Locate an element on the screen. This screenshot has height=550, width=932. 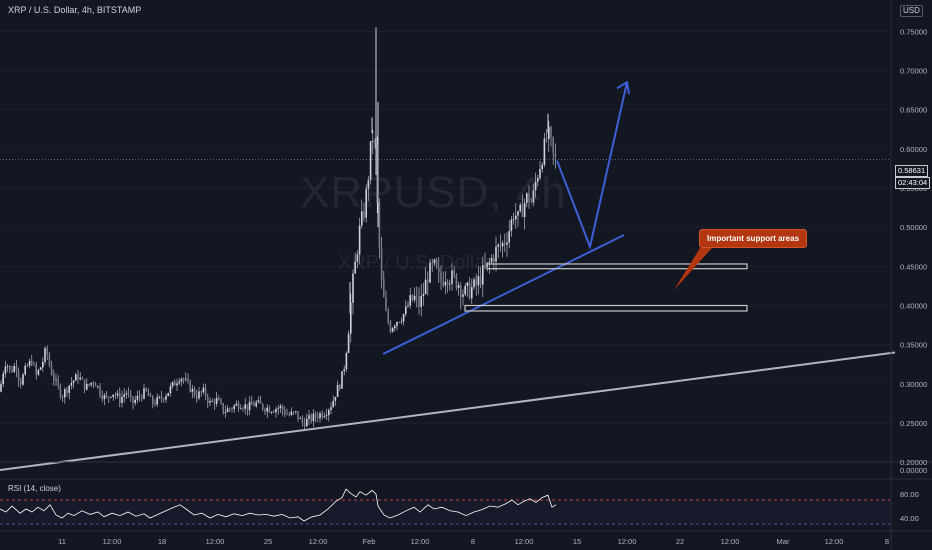
projection-path is located at coordinates (592, 166).